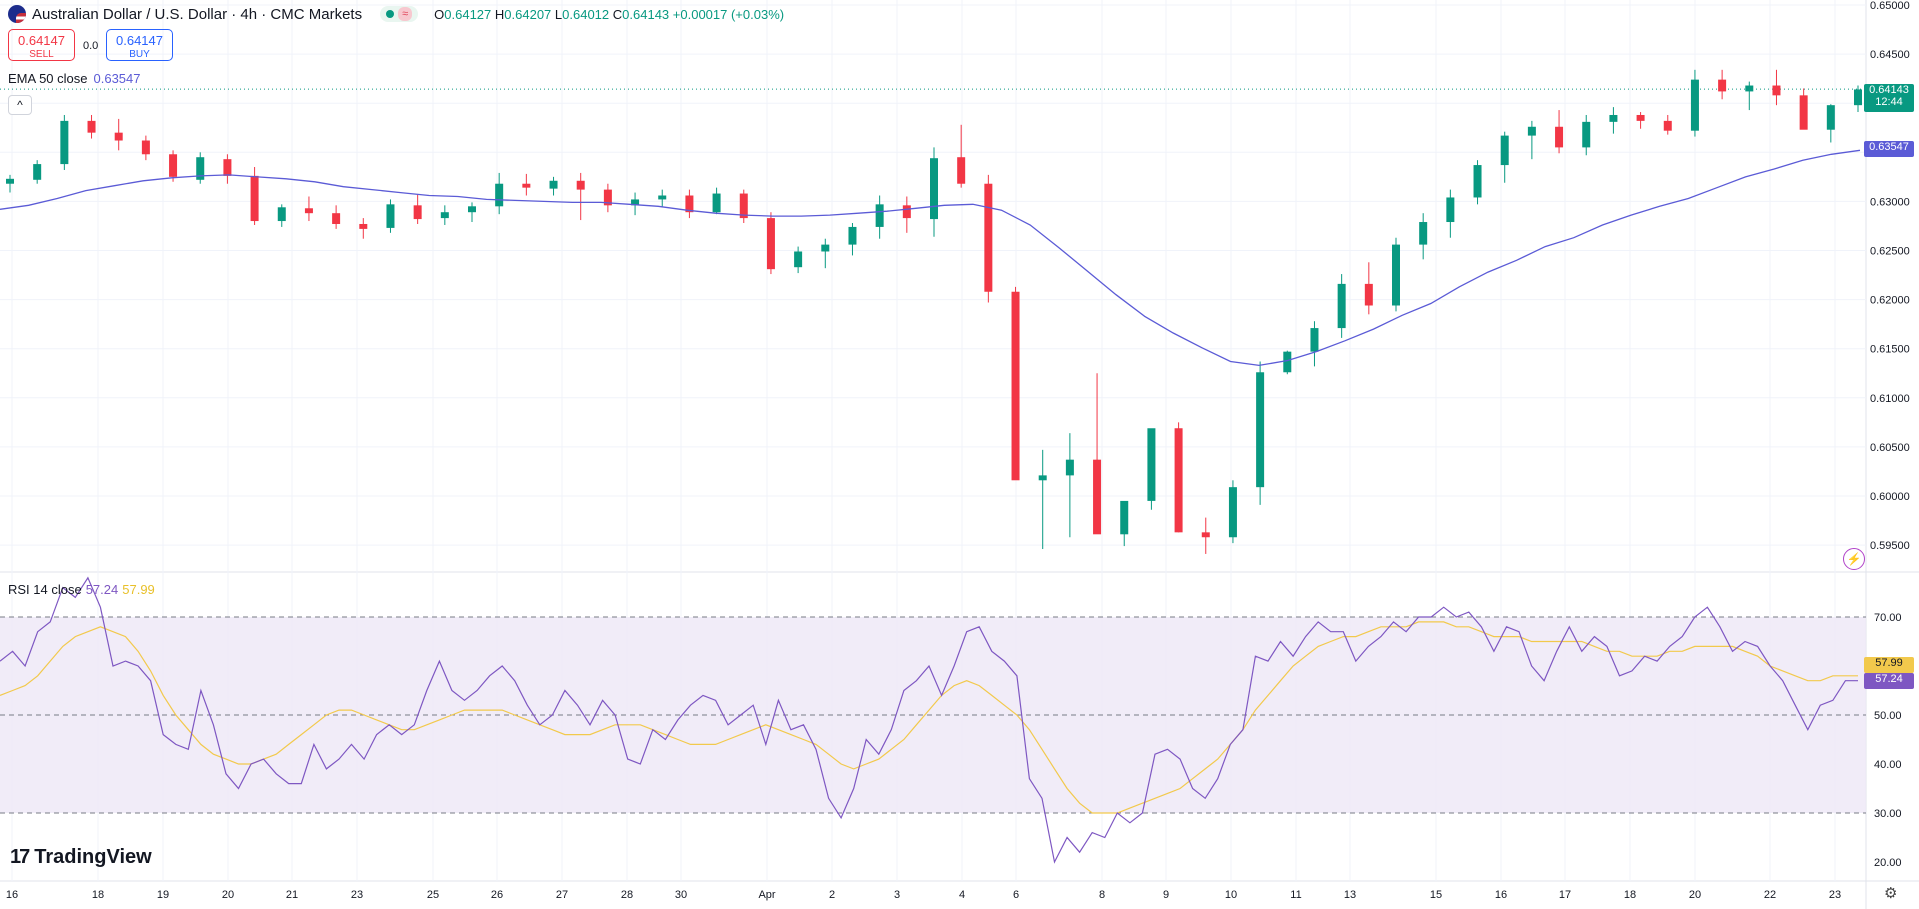 The image size is (1919, 909). What do you see at coordinates (433, 895) in the screenshot?
I see `time-tick-label: 25` at bounding box center [433, 895].